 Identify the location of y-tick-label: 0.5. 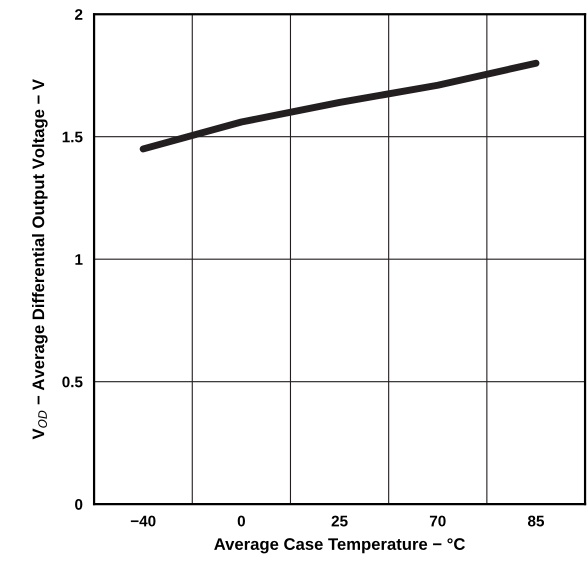
(72, 382).